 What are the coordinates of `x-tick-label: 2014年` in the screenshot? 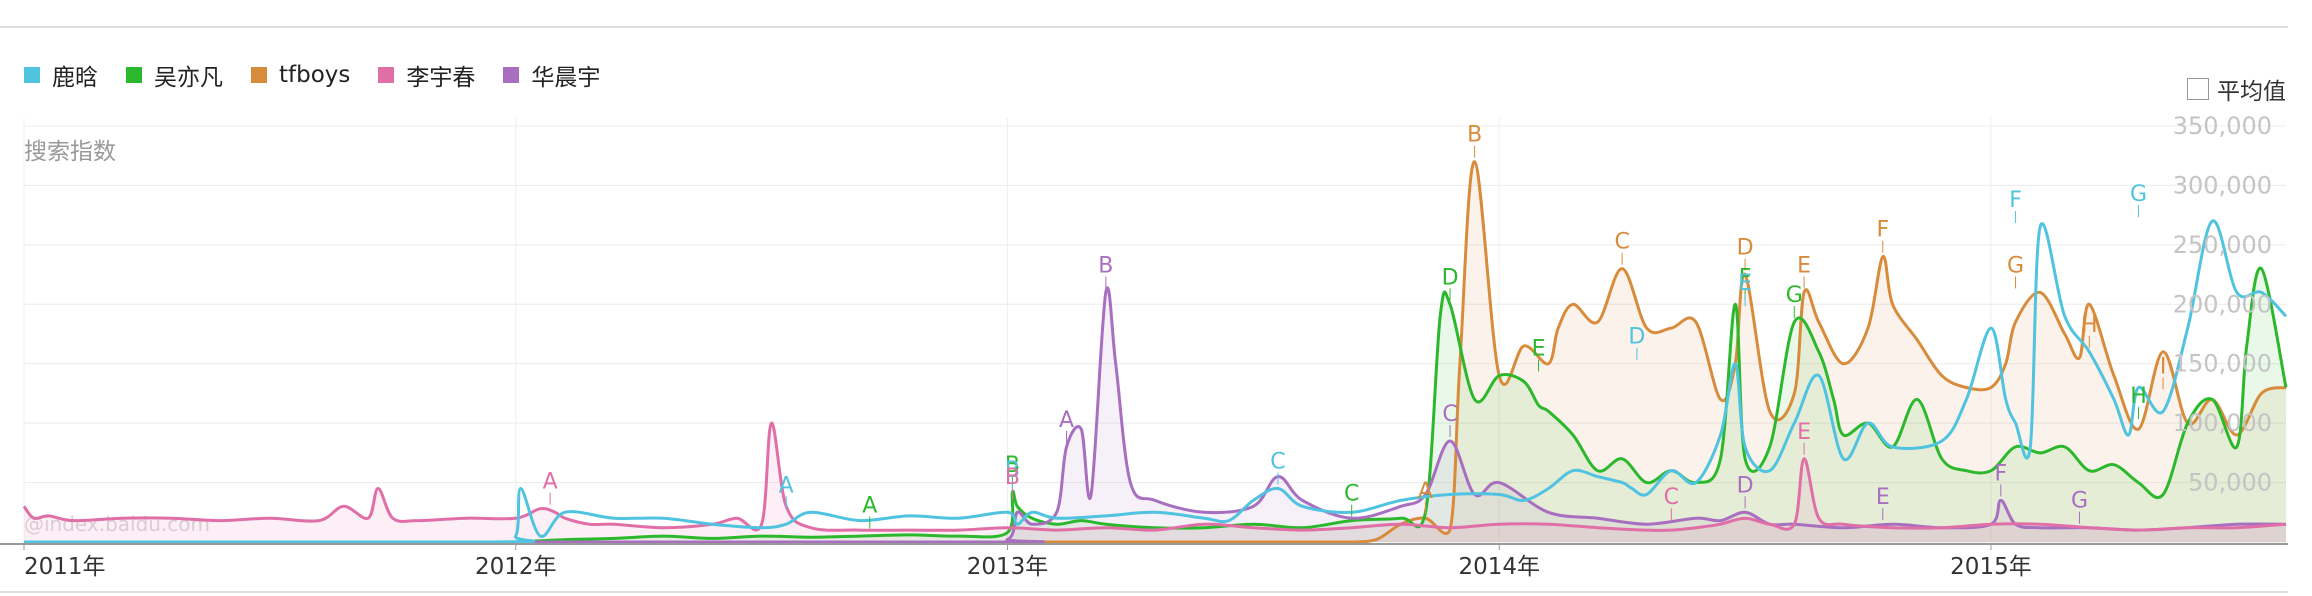 It's located at (1499, 567).